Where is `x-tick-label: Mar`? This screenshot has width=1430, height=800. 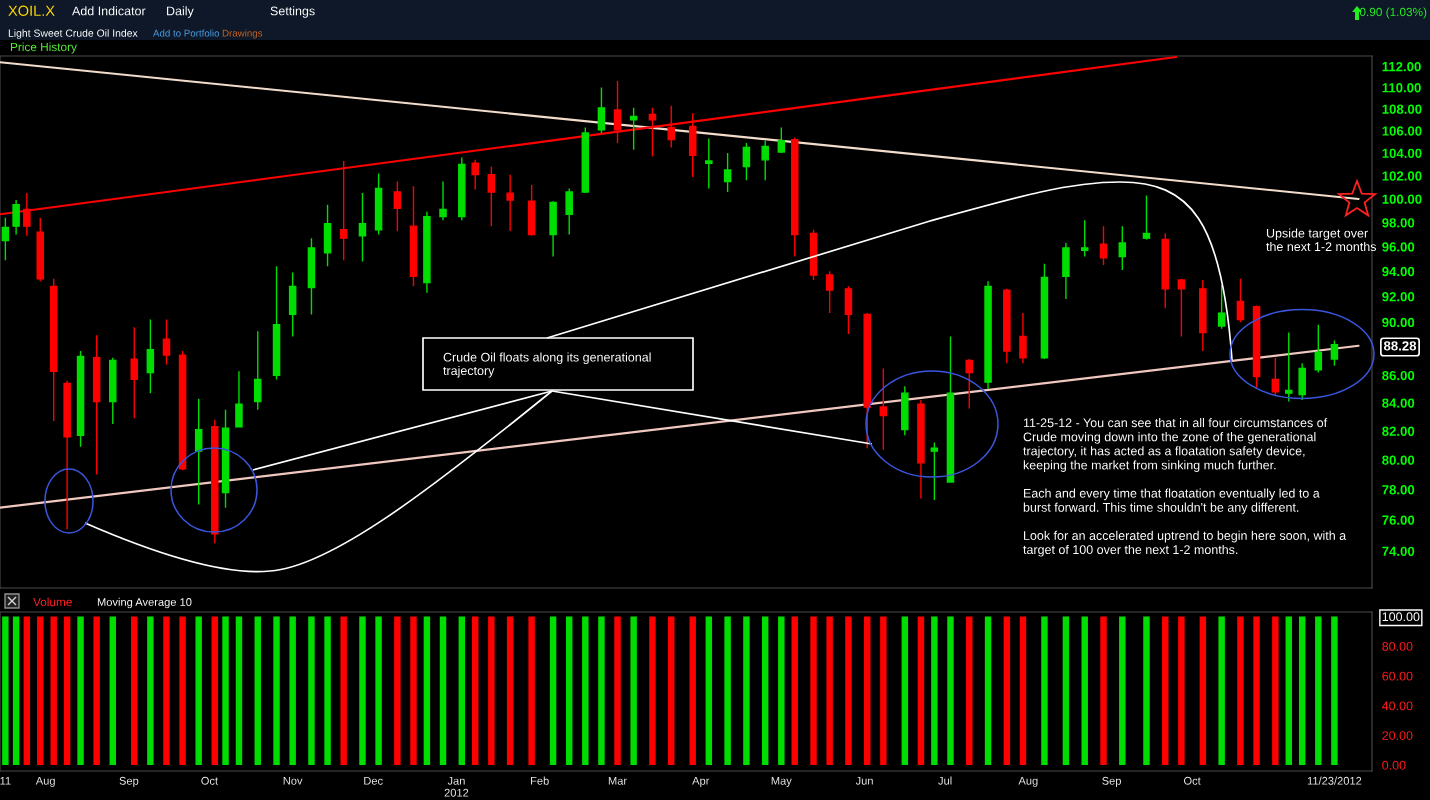 x-tick-label: Mar is located at coordinates (617, 780).